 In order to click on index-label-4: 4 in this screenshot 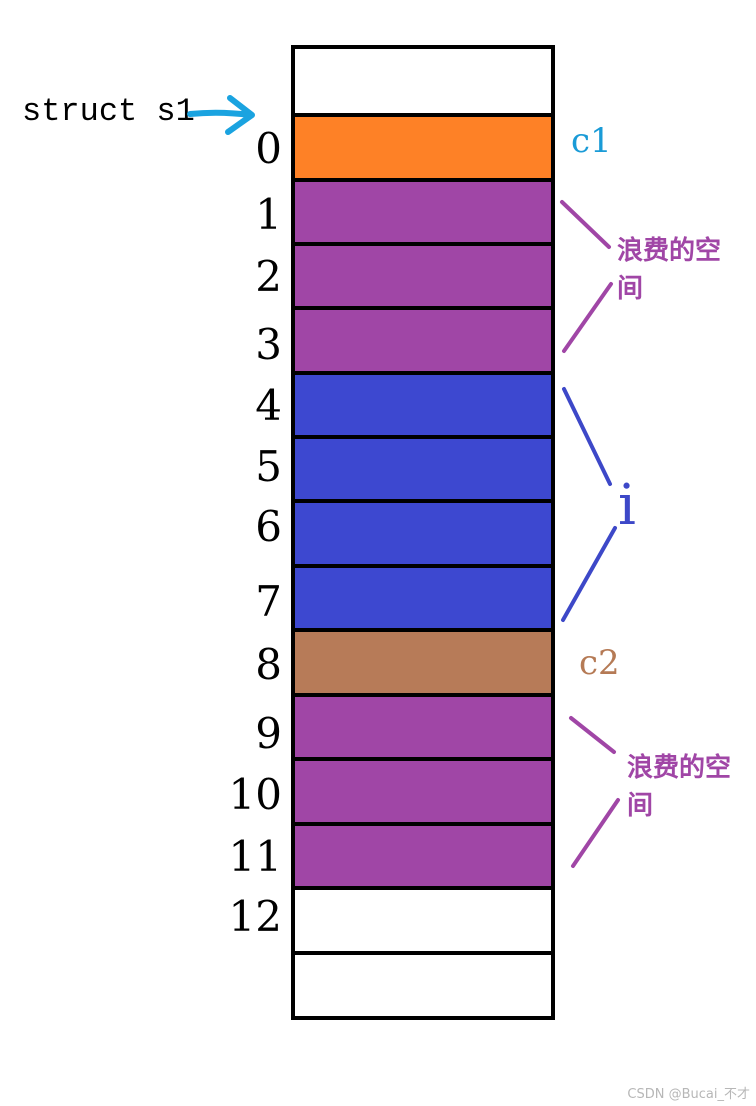, I will do `click(268, 405)`.